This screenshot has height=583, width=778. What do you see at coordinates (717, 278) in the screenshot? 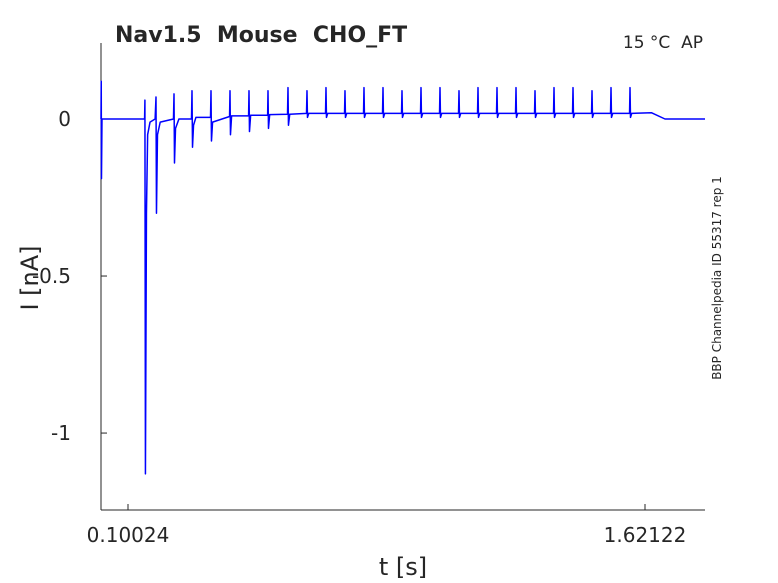
I see `source-label: BBP Channelpedia ID 55317 rep 1` at bounding box center [717, 278].